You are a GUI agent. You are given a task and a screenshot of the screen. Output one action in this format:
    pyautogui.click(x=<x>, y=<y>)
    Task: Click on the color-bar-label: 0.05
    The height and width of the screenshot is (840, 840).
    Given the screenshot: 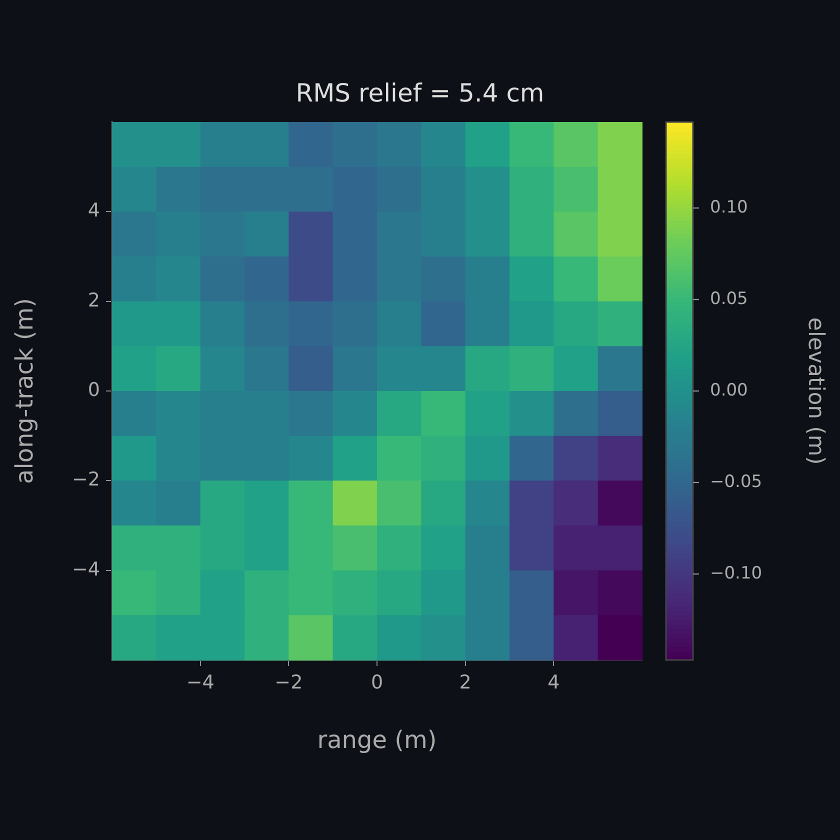 What is the action you would take?
    pyautogui.click(x=729, y=298)
    